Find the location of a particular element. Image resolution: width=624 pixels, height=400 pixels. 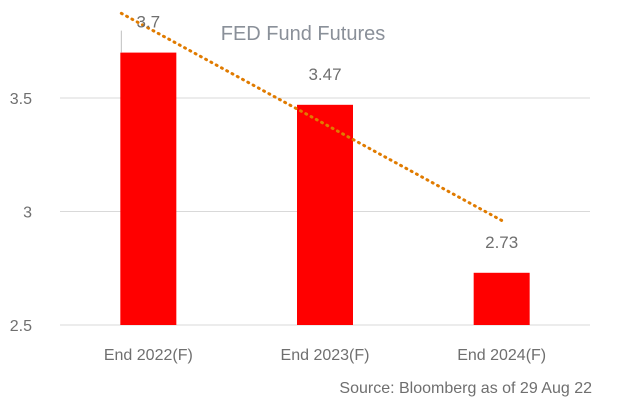

data-label: 3.7 is located at coordinates (149, 22).